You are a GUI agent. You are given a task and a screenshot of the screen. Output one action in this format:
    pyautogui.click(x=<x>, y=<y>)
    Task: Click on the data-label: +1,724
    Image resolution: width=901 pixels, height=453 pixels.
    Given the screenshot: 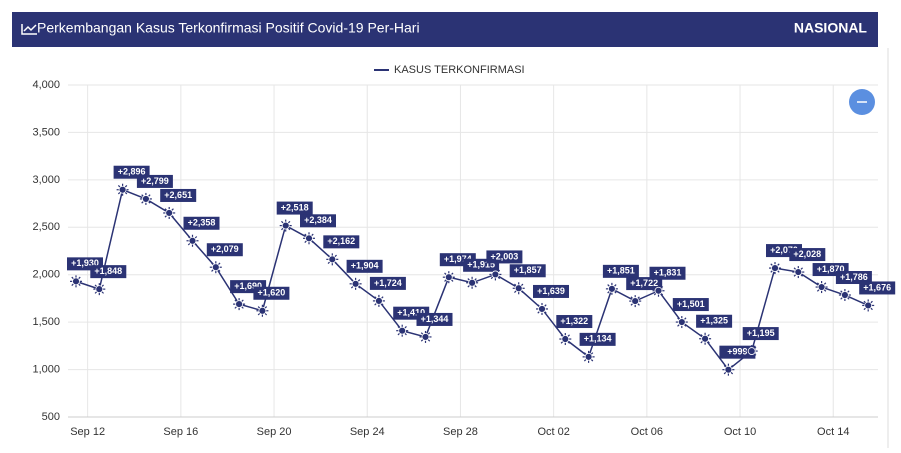 What is the action you would take?
    pyautogui.click(x=387, y=283)
    